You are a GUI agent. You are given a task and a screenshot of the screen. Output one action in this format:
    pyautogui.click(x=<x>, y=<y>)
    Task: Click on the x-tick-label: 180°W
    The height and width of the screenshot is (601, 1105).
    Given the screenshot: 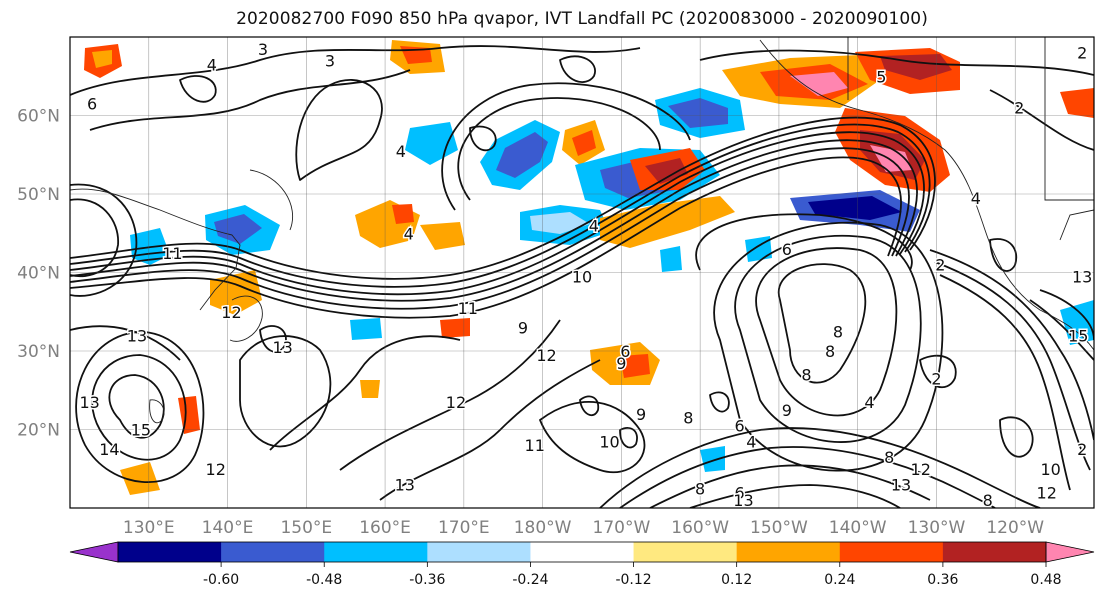 What is the action you would take?
    pyautogui.click(x=543, y=528)
    